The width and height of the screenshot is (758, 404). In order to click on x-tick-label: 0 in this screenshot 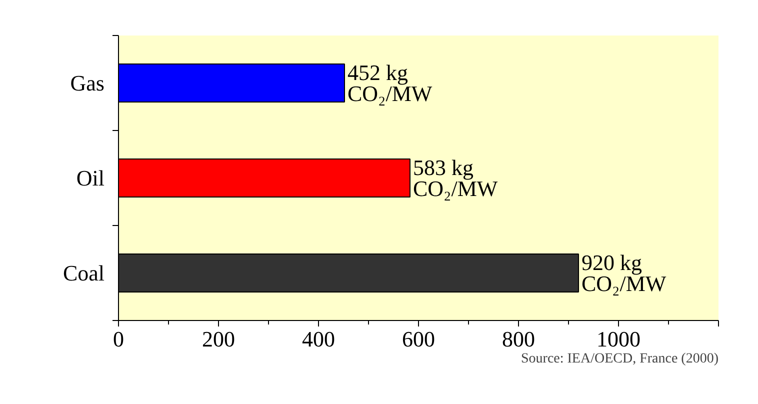, I will do `click(118, 339)`.